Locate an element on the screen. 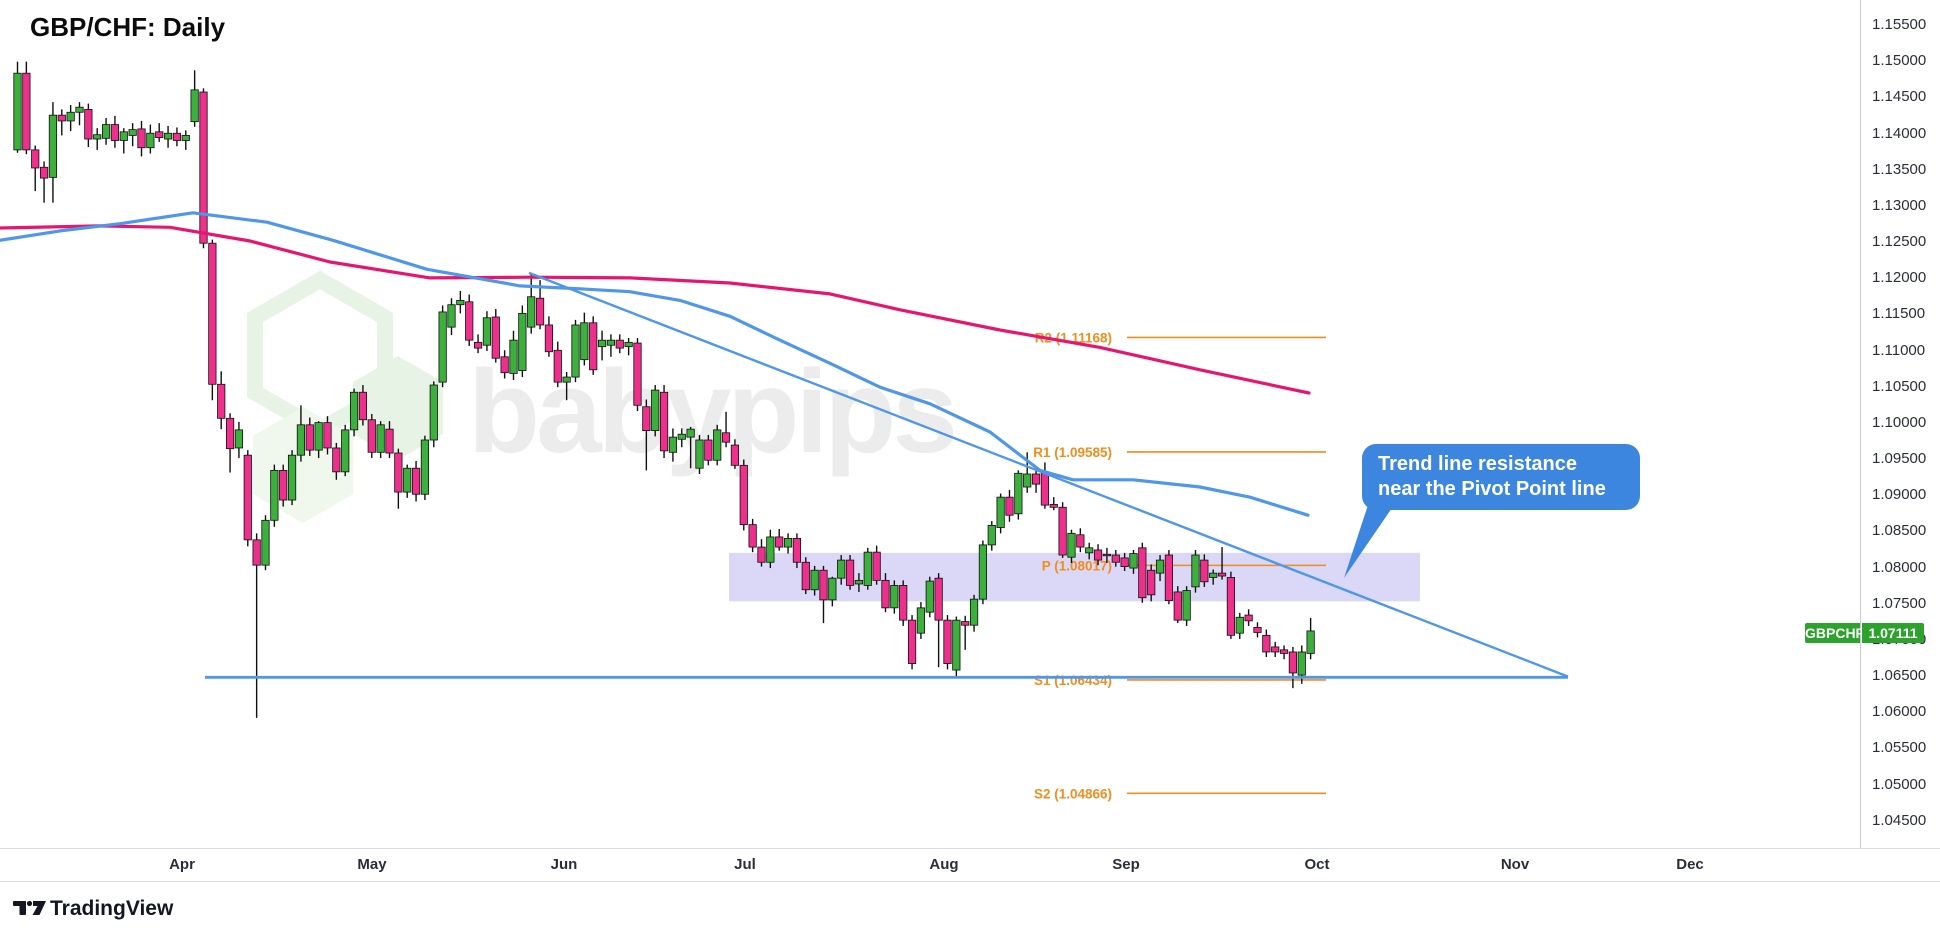 Image resolution: width=1940 pixels, height=941 pixels. price-axis-label: 1.06500 is located at coordinates (1899, 676).